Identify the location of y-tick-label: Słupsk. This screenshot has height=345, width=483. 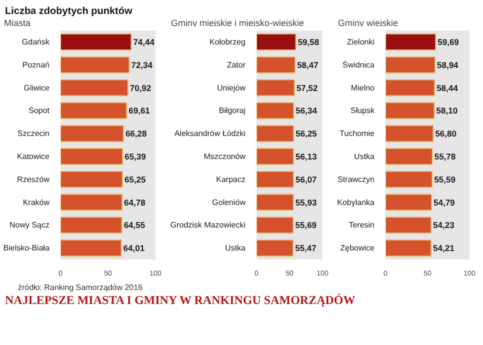
(363, 111).